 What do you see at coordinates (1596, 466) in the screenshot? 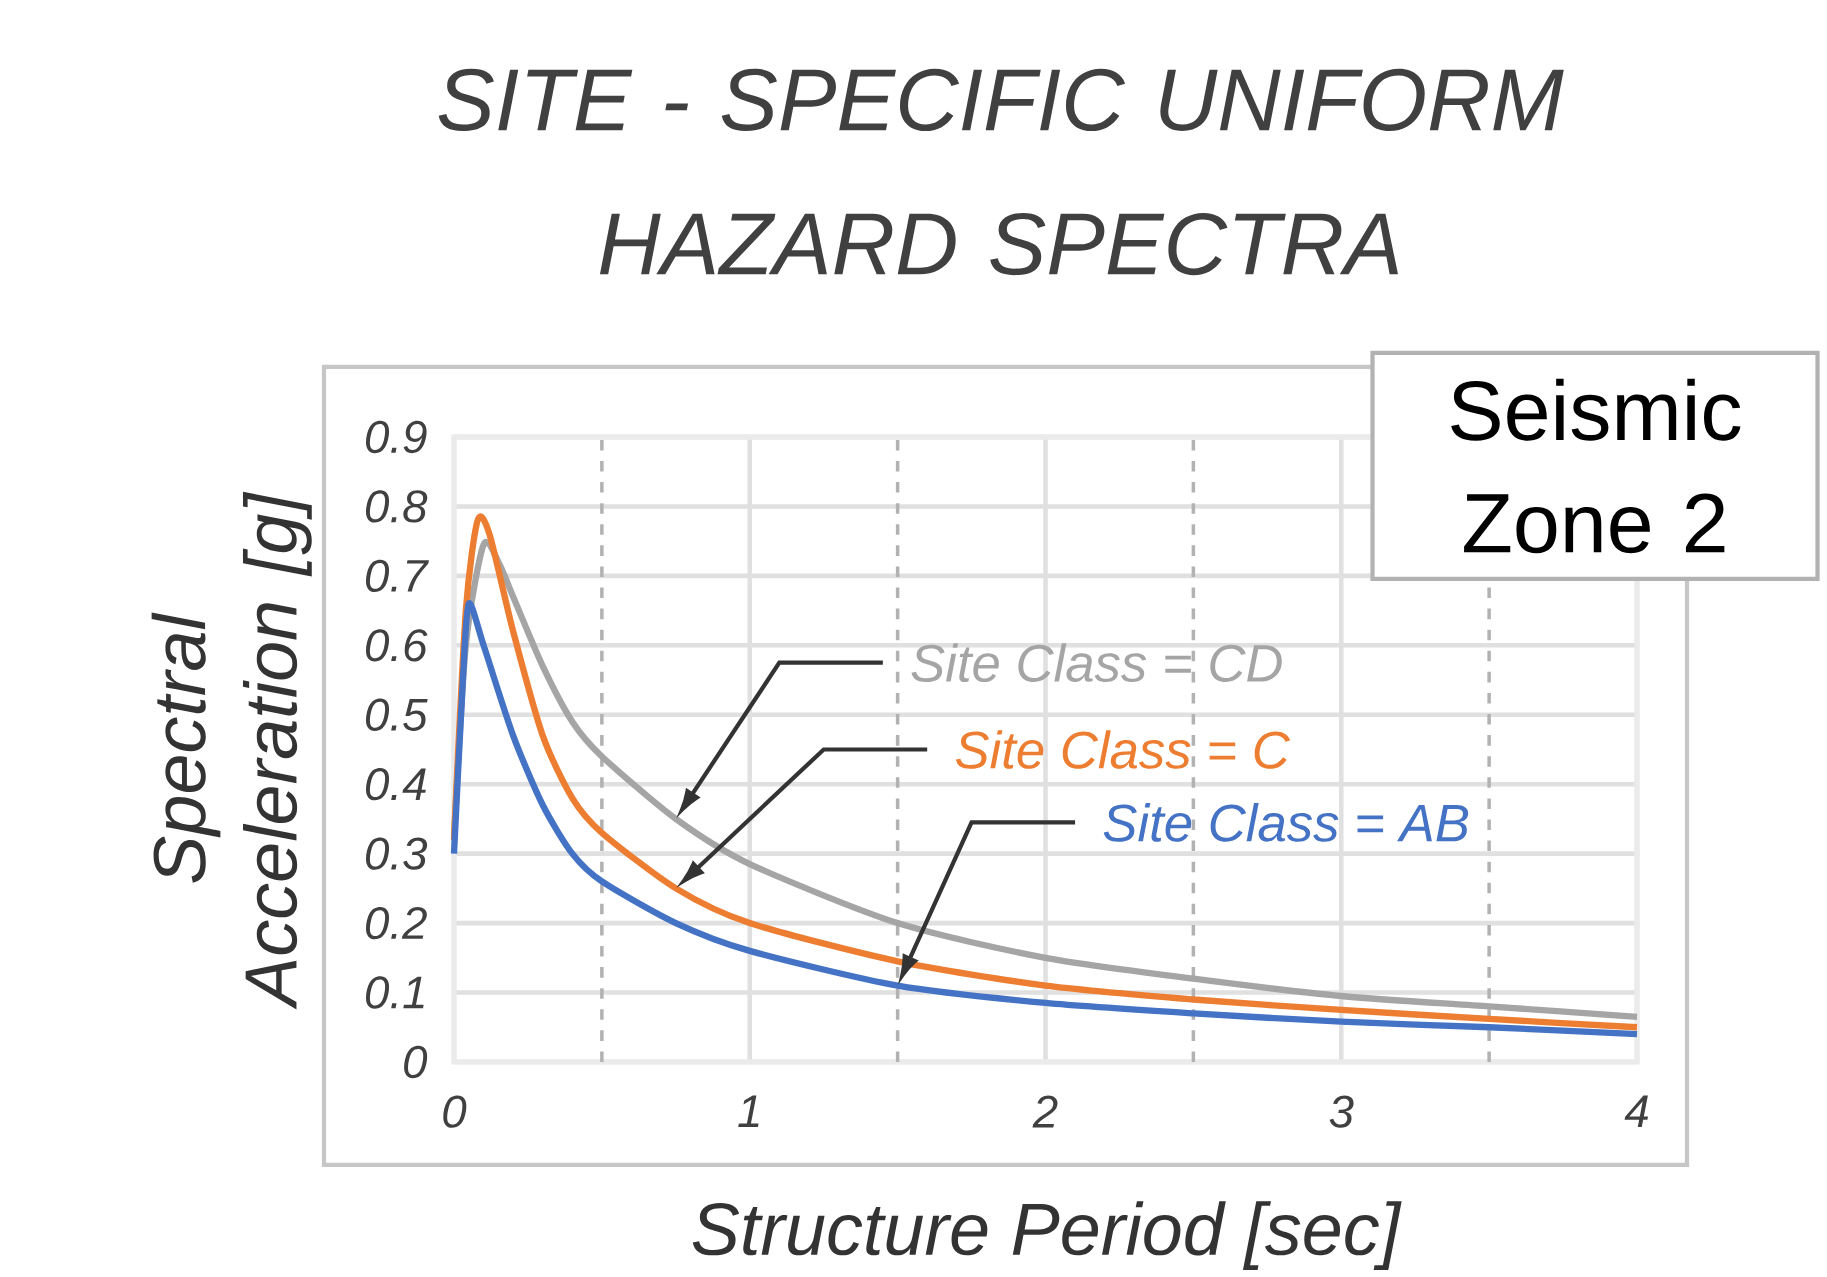
I see `annotation: Seismic Zone 2` at bounding box center [1596, 466].